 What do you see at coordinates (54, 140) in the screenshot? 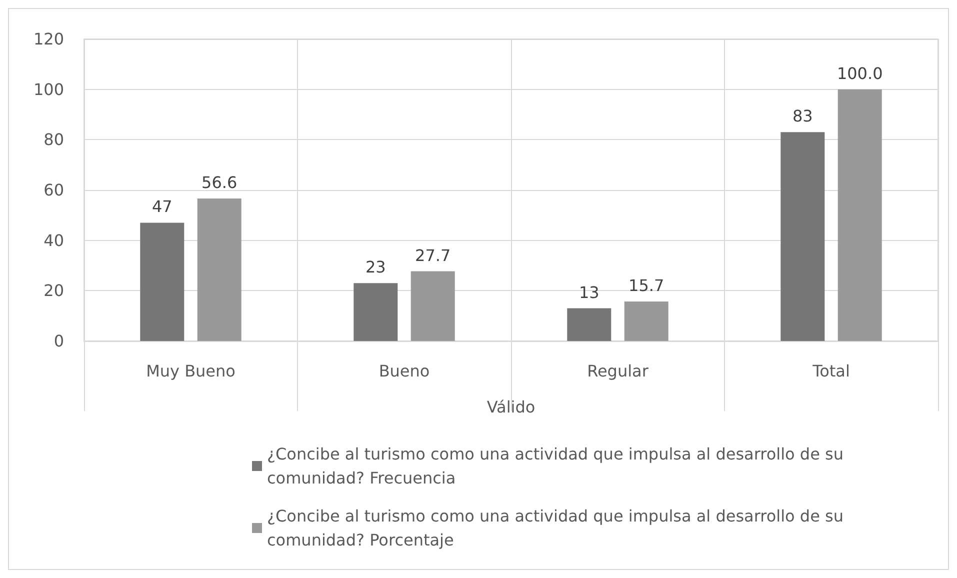
I see `y-tick-label: 80` at bounding box center [54, 140].